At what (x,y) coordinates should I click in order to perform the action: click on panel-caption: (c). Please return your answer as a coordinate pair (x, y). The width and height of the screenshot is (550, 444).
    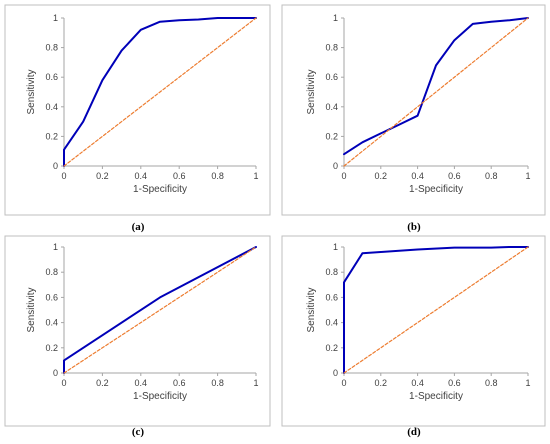
    Looking at the image, I should click on (138, 432).